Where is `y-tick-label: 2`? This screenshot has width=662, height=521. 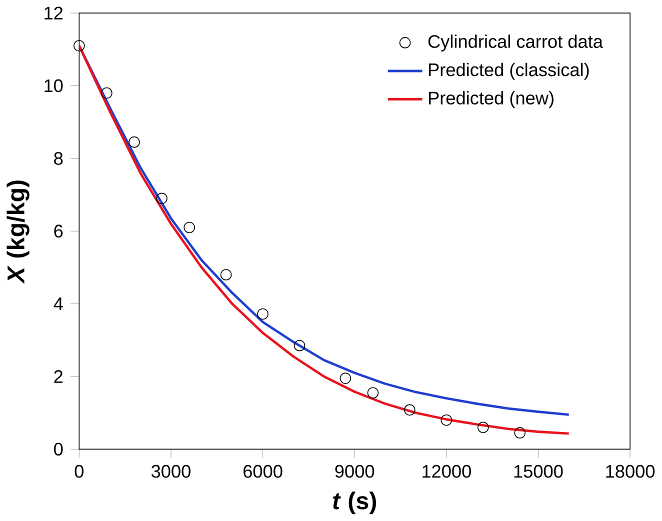 y-tick-label: 2 is located at coordinates (58, 376).